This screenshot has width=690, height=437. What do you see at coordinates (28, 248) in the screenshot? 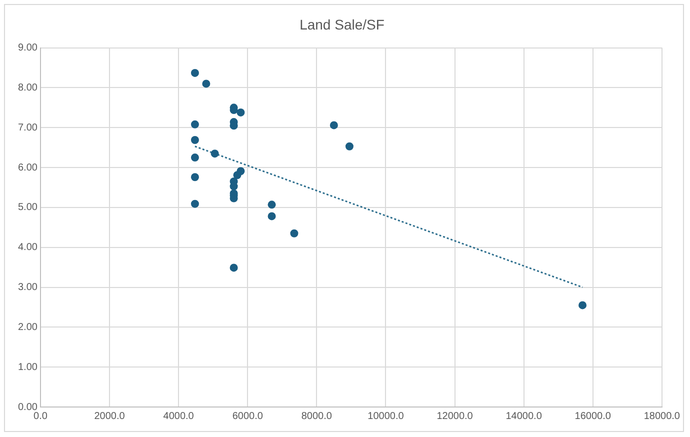
I see `y-tick-label: 4.00` at bounding box center [28, 248].